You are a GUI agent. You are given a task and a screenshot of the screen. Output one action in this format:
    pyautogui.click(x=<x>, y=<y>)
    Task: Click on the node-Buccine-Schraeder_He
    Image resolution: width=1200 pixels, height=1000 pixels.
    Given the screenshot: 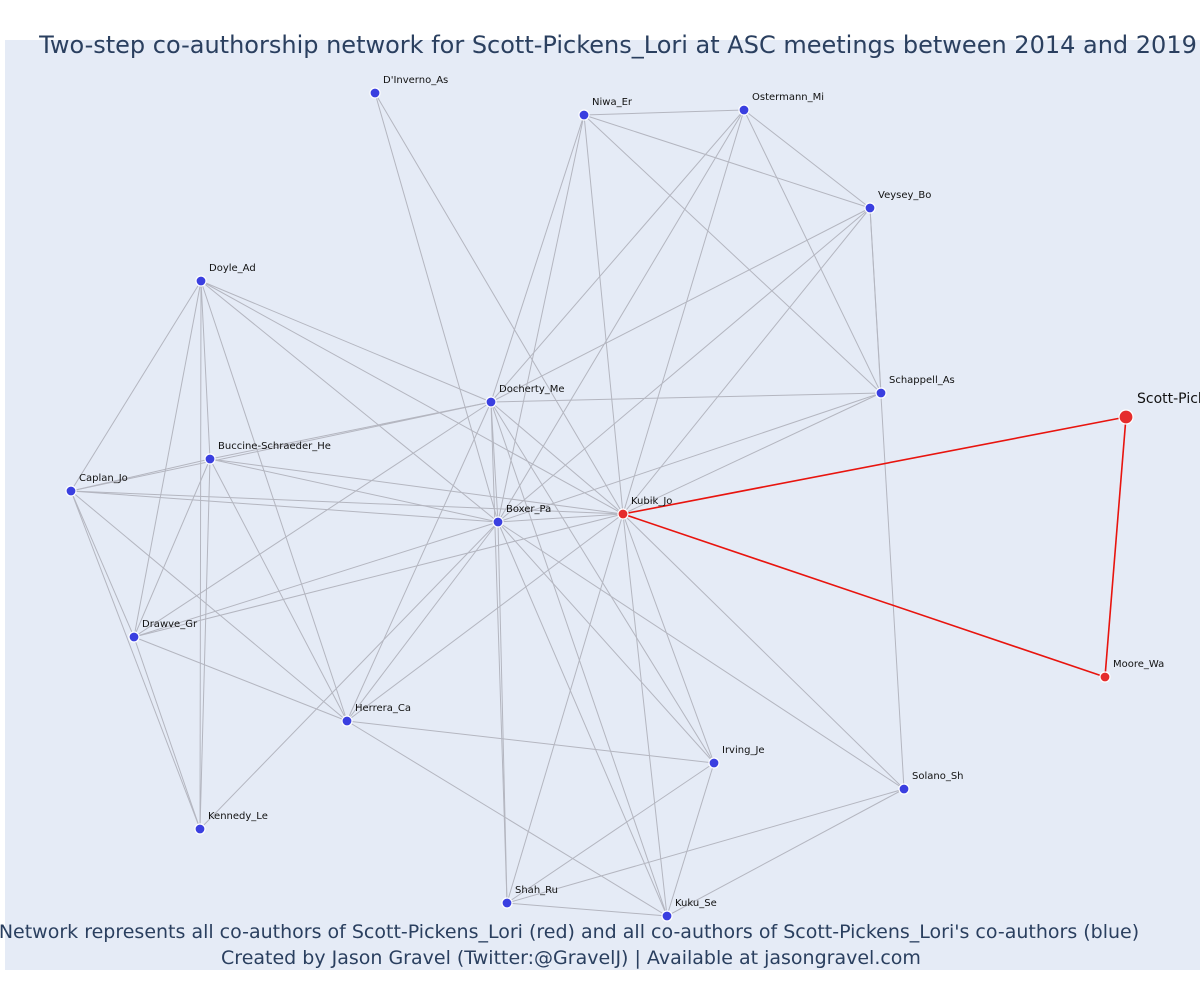 What is the action you would take?
    pyautogui.click(x=210, y=459)
    